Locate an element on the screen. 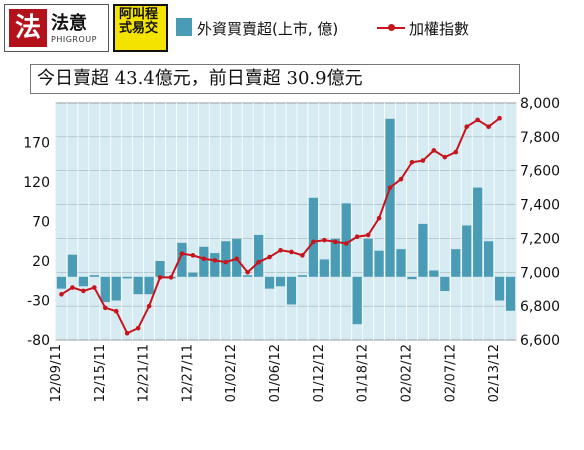 This screenshot has width=584, height=450. legend-bar-swatch is located at coordinates (184, 27).